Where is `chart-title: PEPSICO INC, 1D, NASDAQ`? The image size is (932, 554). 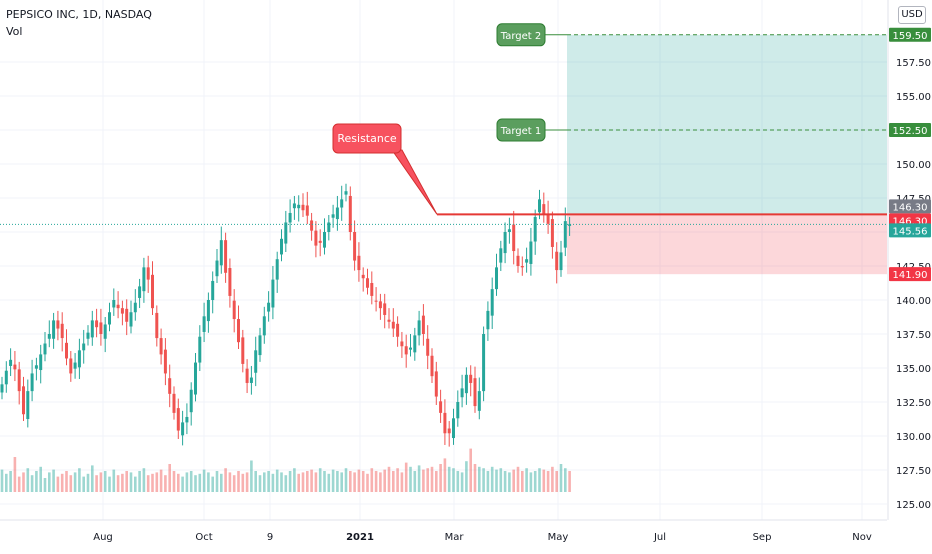
chart-title: PEPSICO INC, 1D, NASDAQ is located at coordinates (79, 14).